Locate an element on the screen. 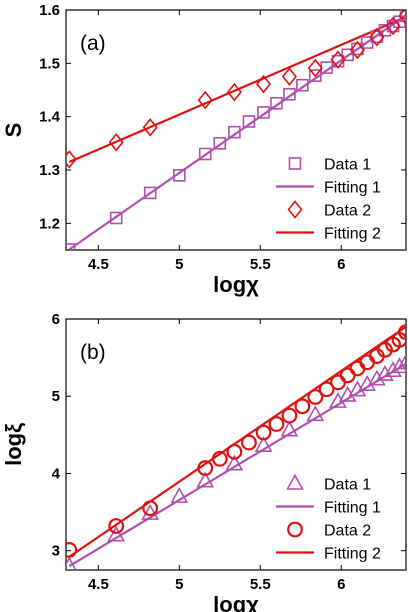 Image resolution: width=408 pixels, height=612 pixels. y-tick-label: 1.2 is located at coordinates (49, 223).